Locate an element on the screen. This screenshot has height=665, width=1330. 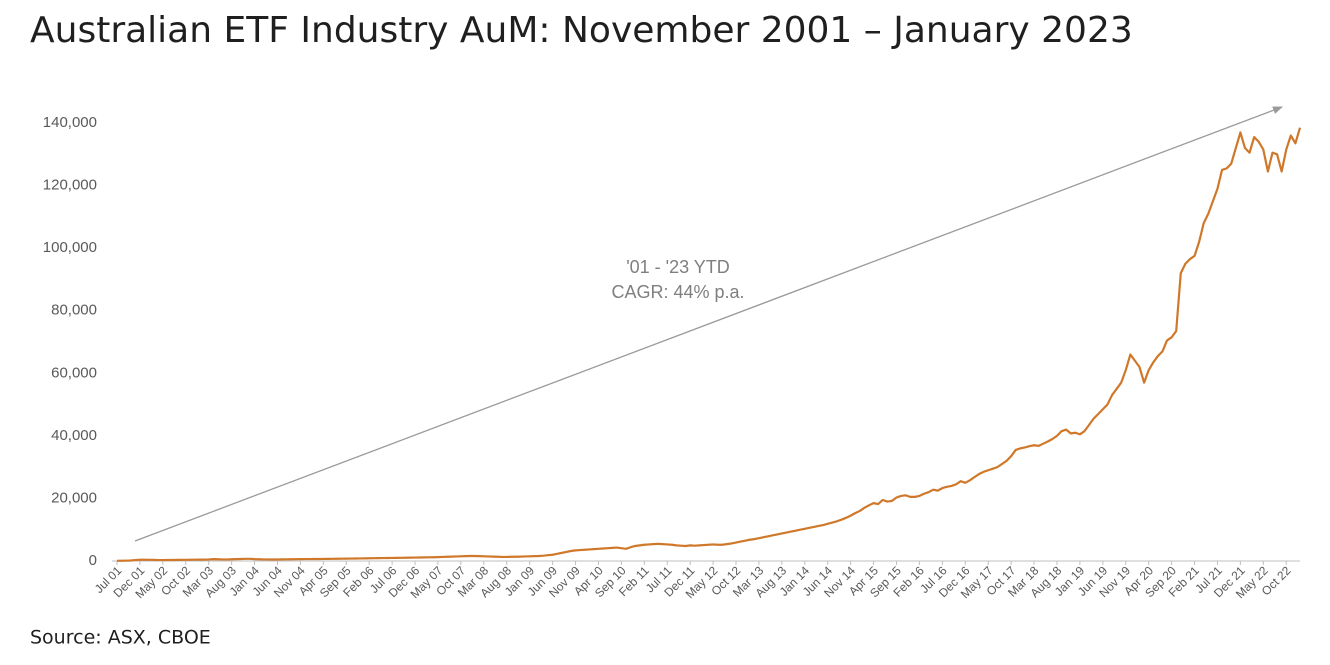
y-tick-label: 40,000 is located at coordinates (74, 435).